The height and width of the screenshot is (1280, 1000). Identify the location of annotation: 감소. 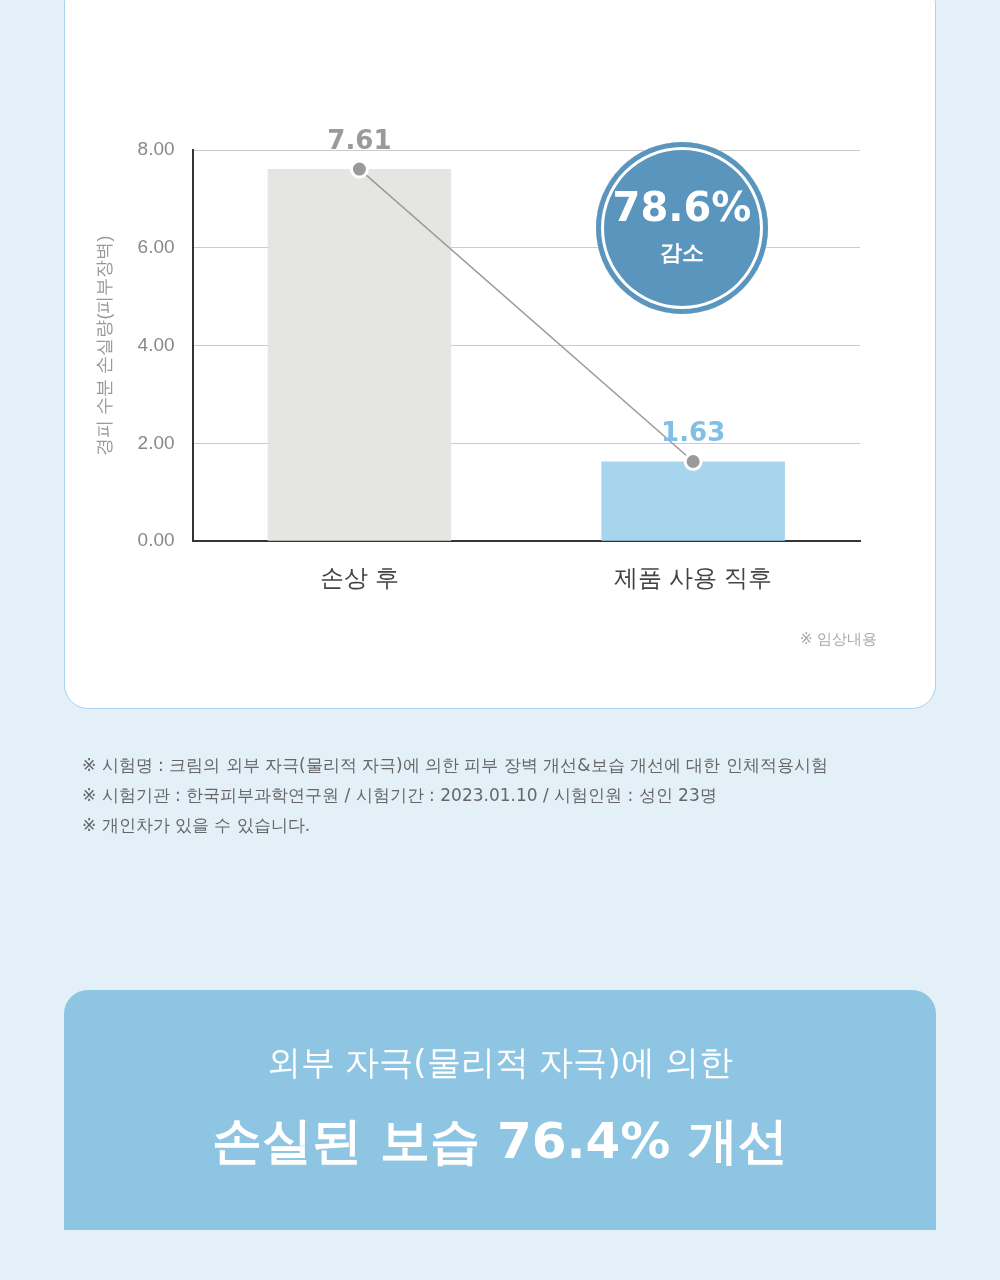
(682, 253).